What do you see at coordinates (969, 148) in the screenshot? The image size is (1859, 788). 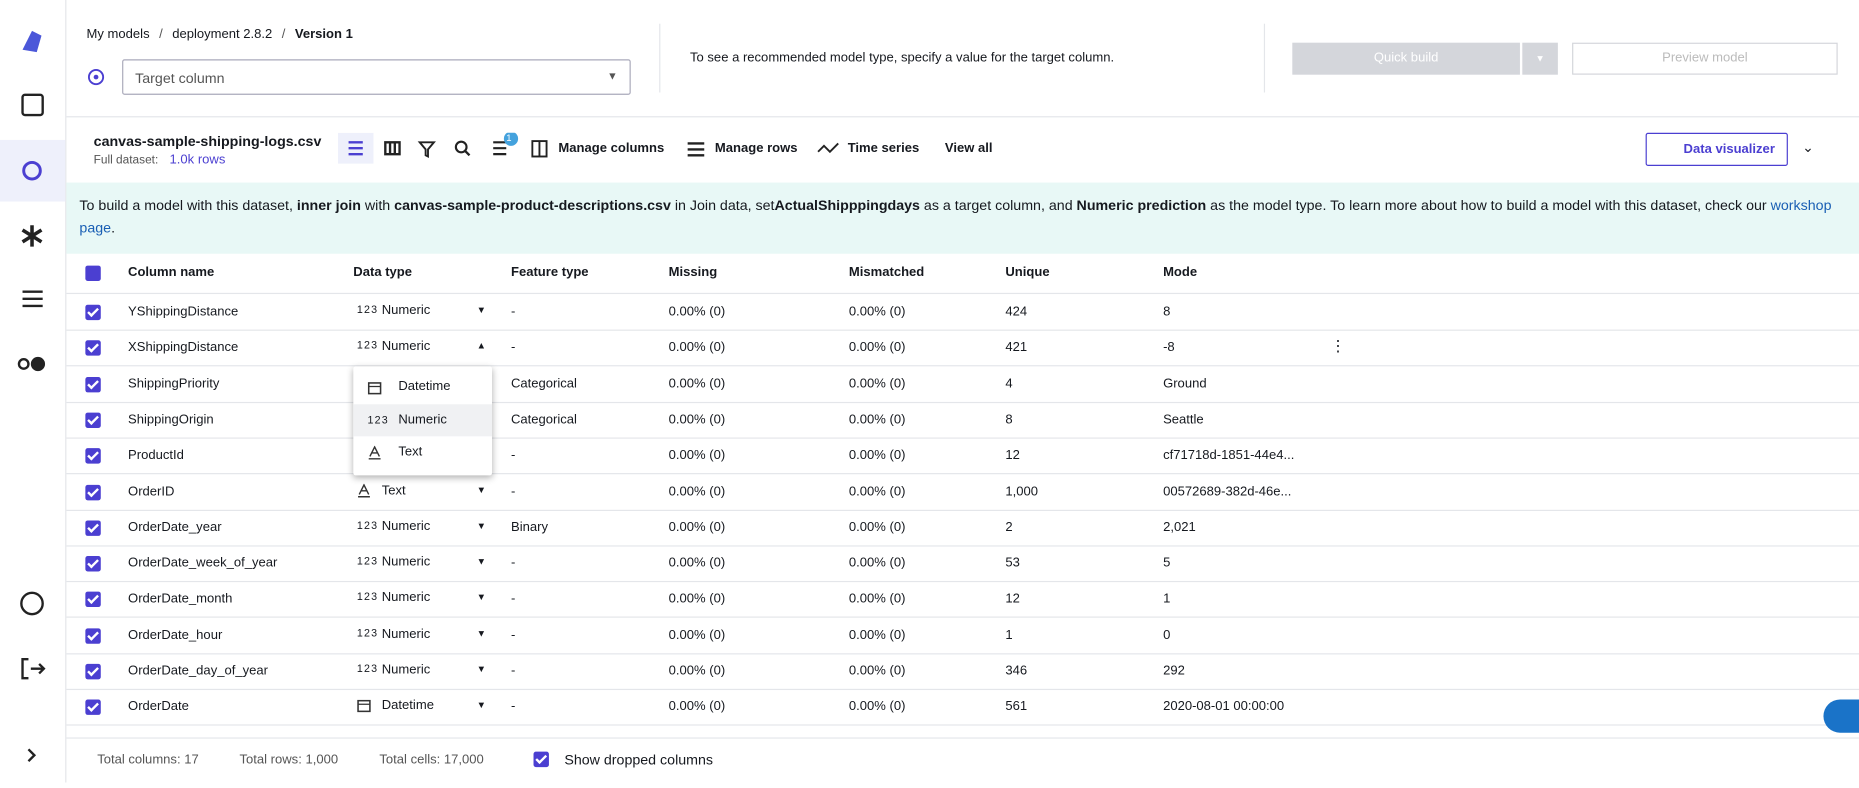 I see `view-all: View all` at bounding box center [969, 148].